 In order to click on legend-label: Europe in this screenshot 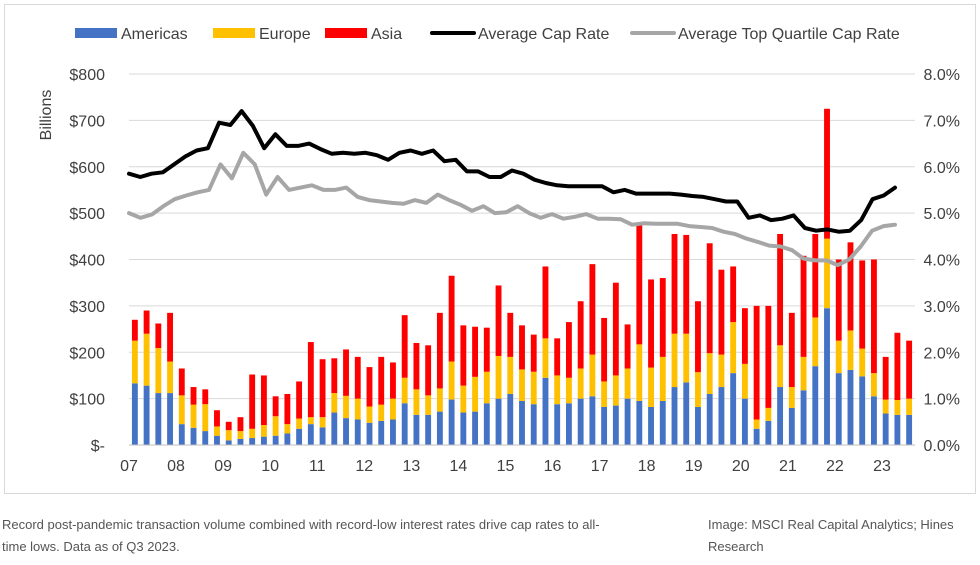, I will do `click(285, 34)`.